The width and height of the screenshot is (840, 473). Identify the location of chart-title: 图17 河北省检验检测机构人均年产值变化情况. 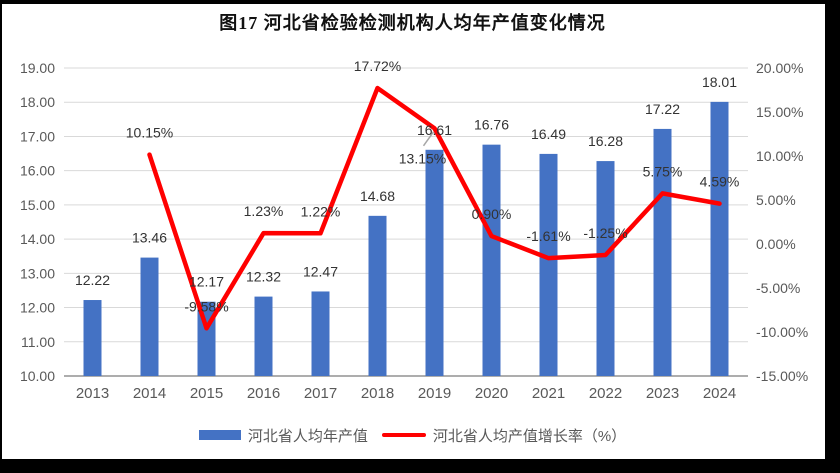
(412, 23).